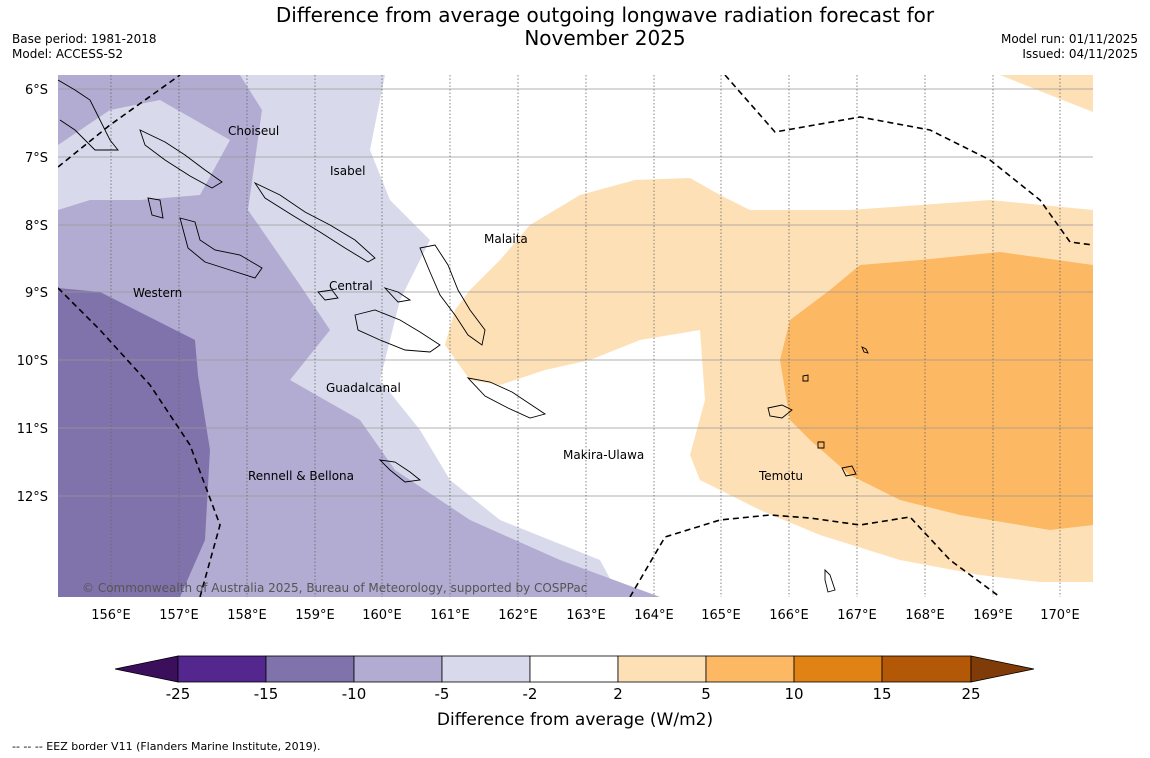  I want to click on santa-cruz-island, so click(780, 411).